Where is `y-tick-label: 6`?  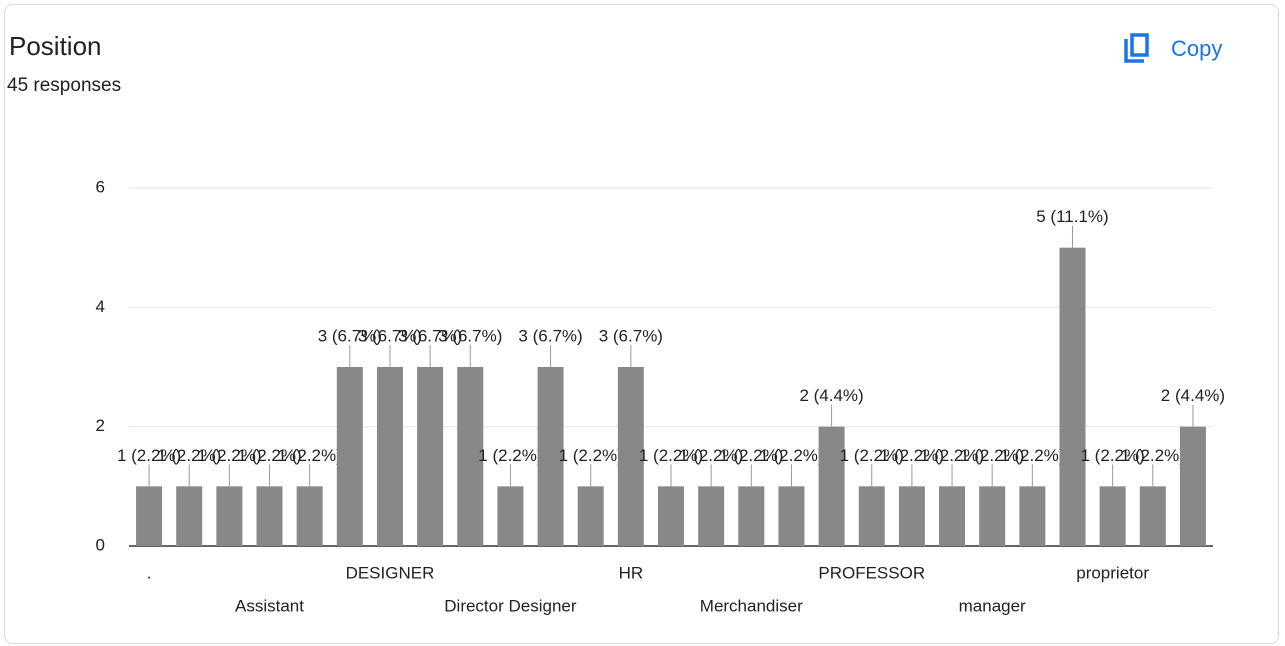
y-tick-label: 6 is located at coordinates (100, 186).